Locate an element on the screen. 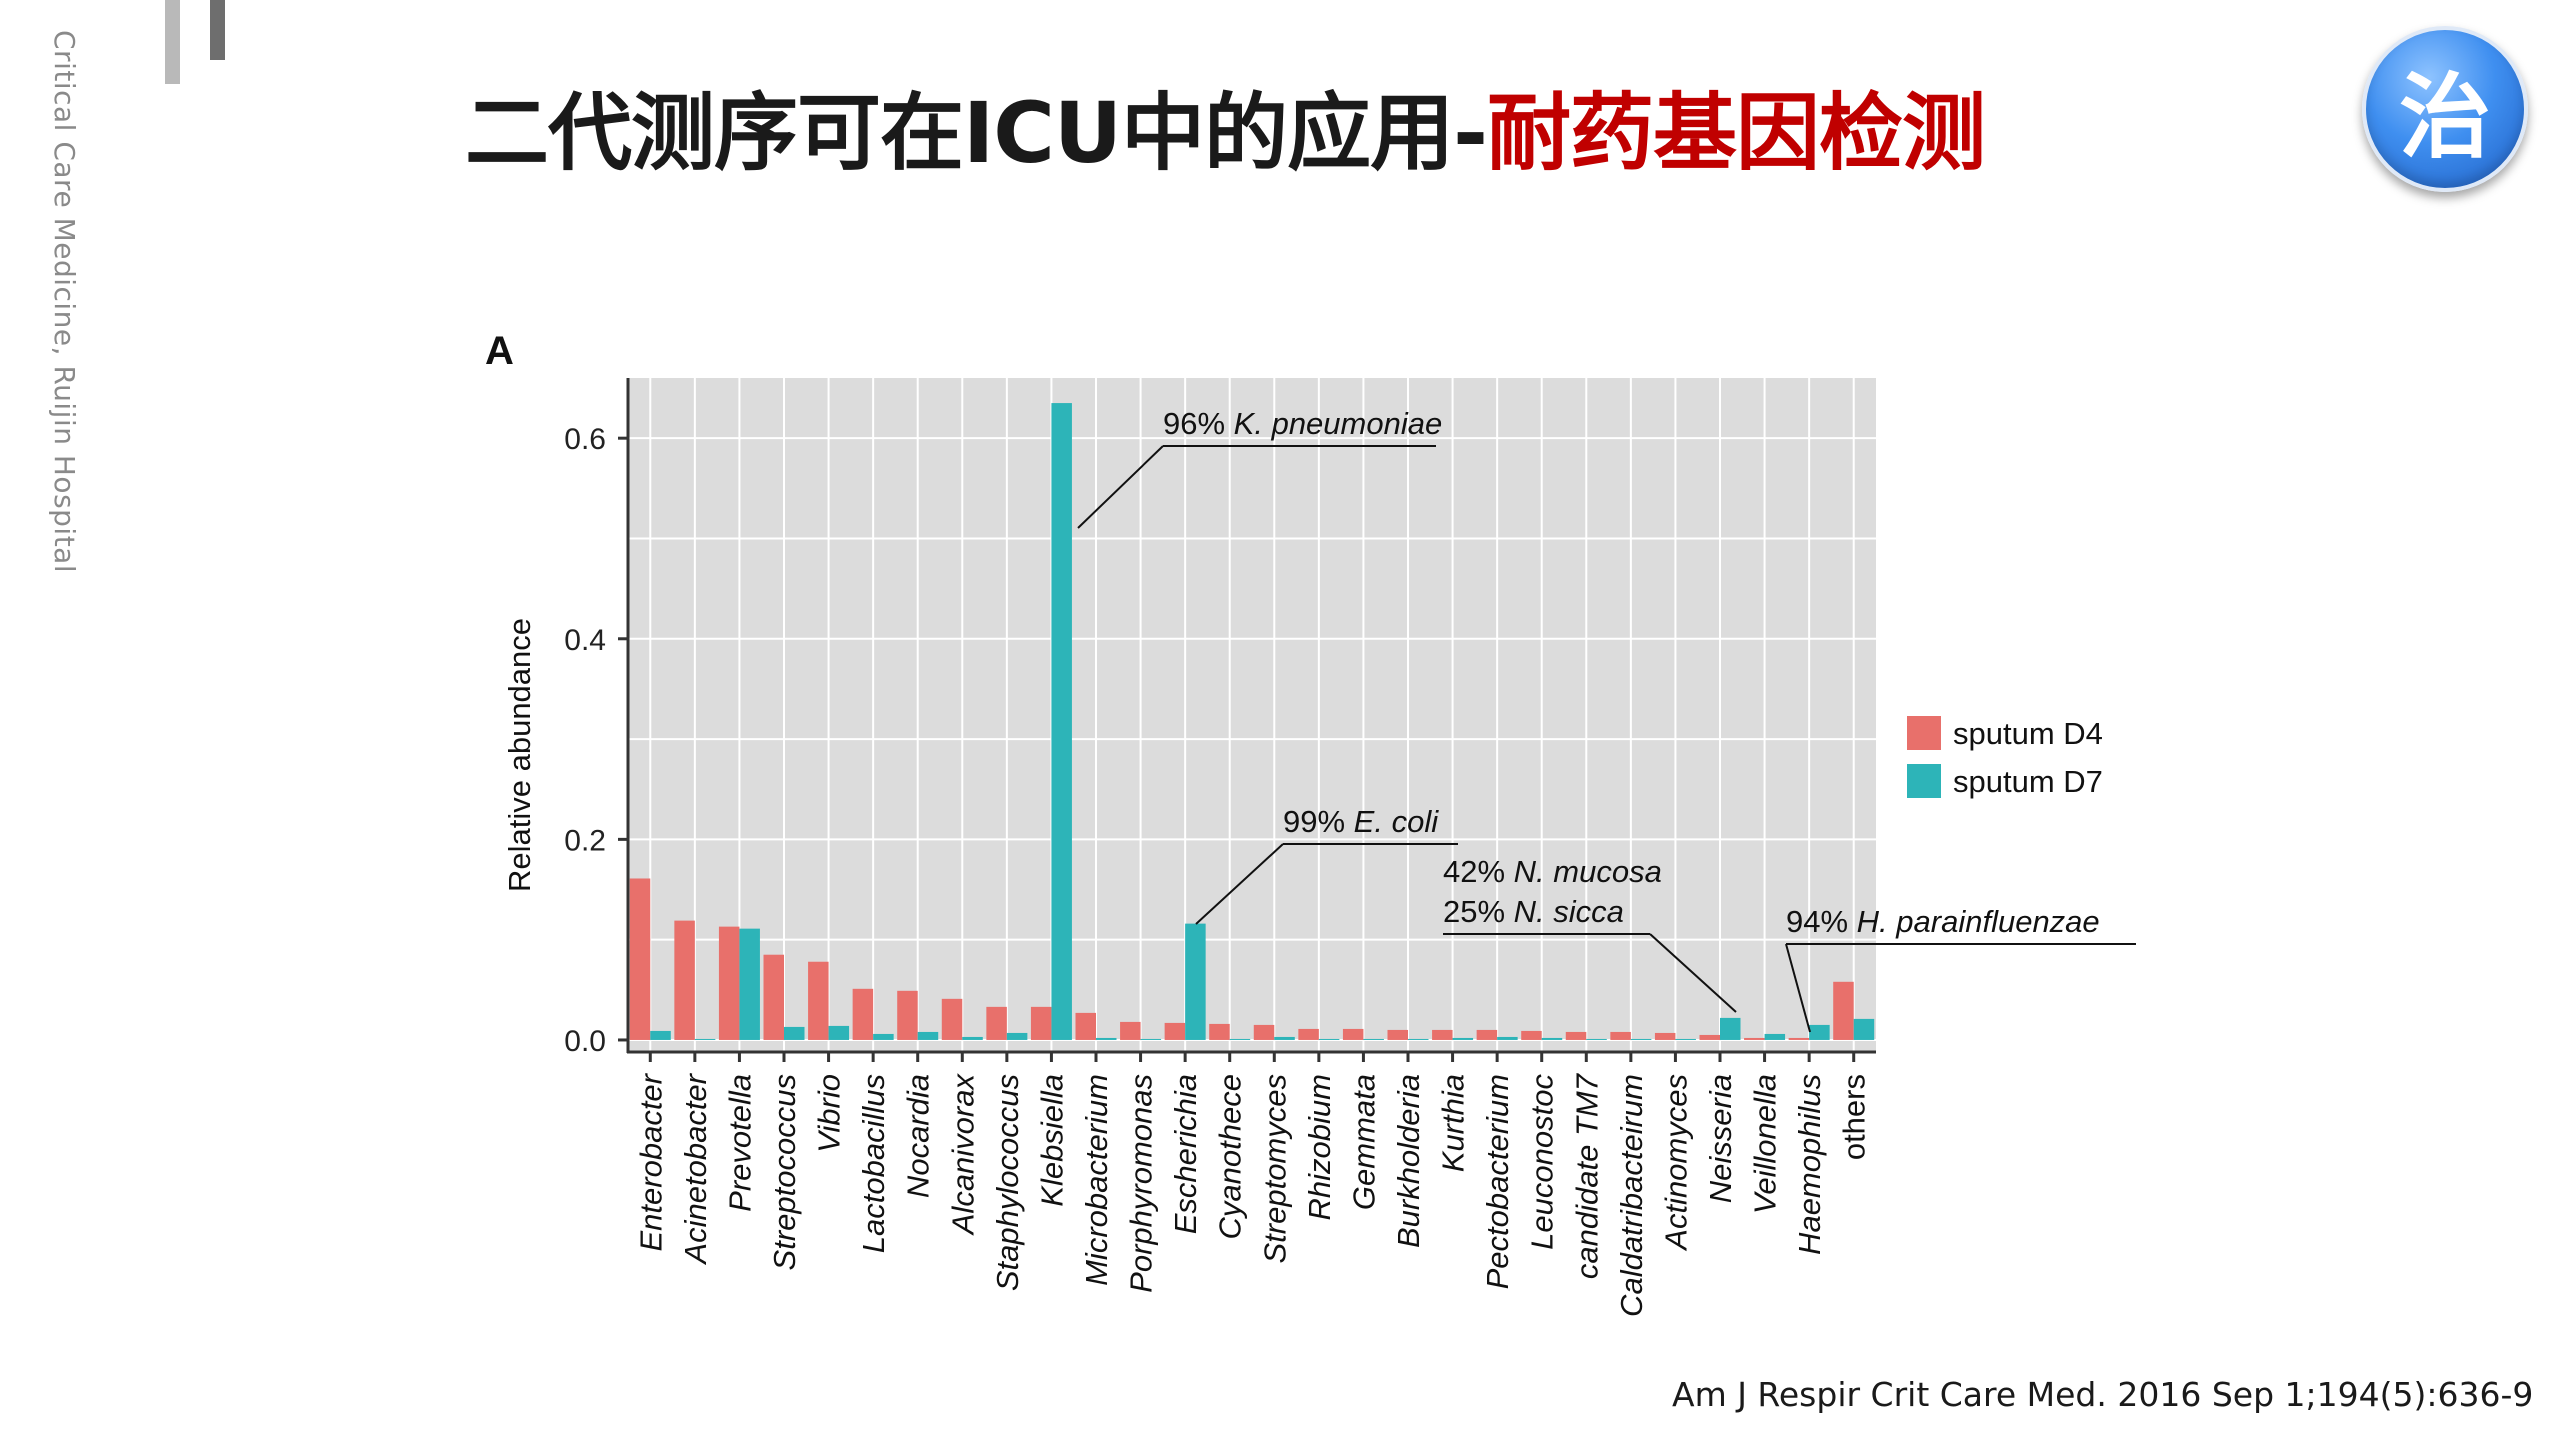  annotation-text: 42% N. mucosa is located at coordinates (1552, 871).